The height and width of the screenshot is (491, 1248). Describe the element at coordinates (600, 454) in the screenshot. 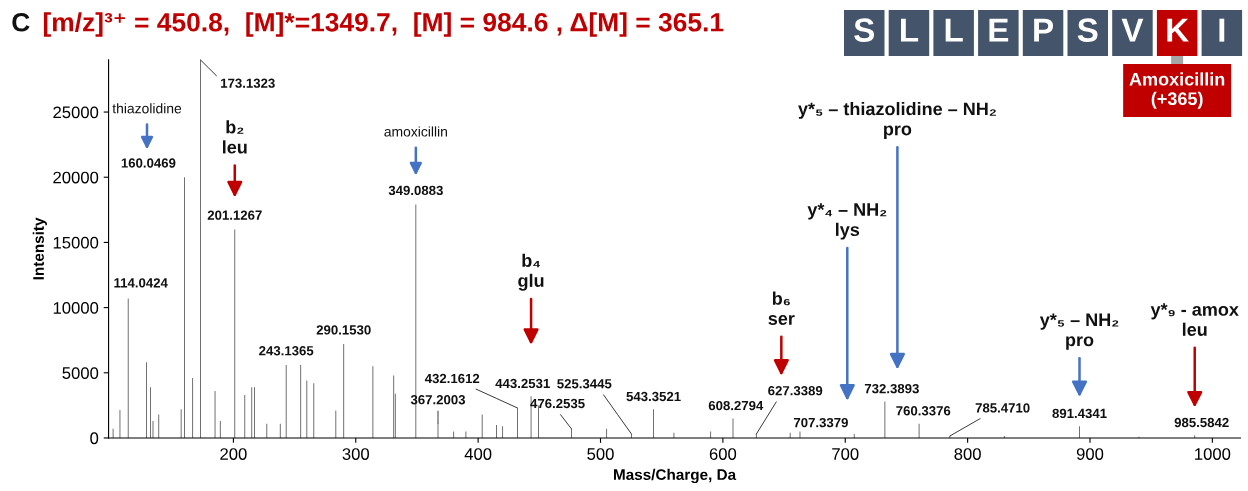

I see `x-tick-label: 500` at that location.